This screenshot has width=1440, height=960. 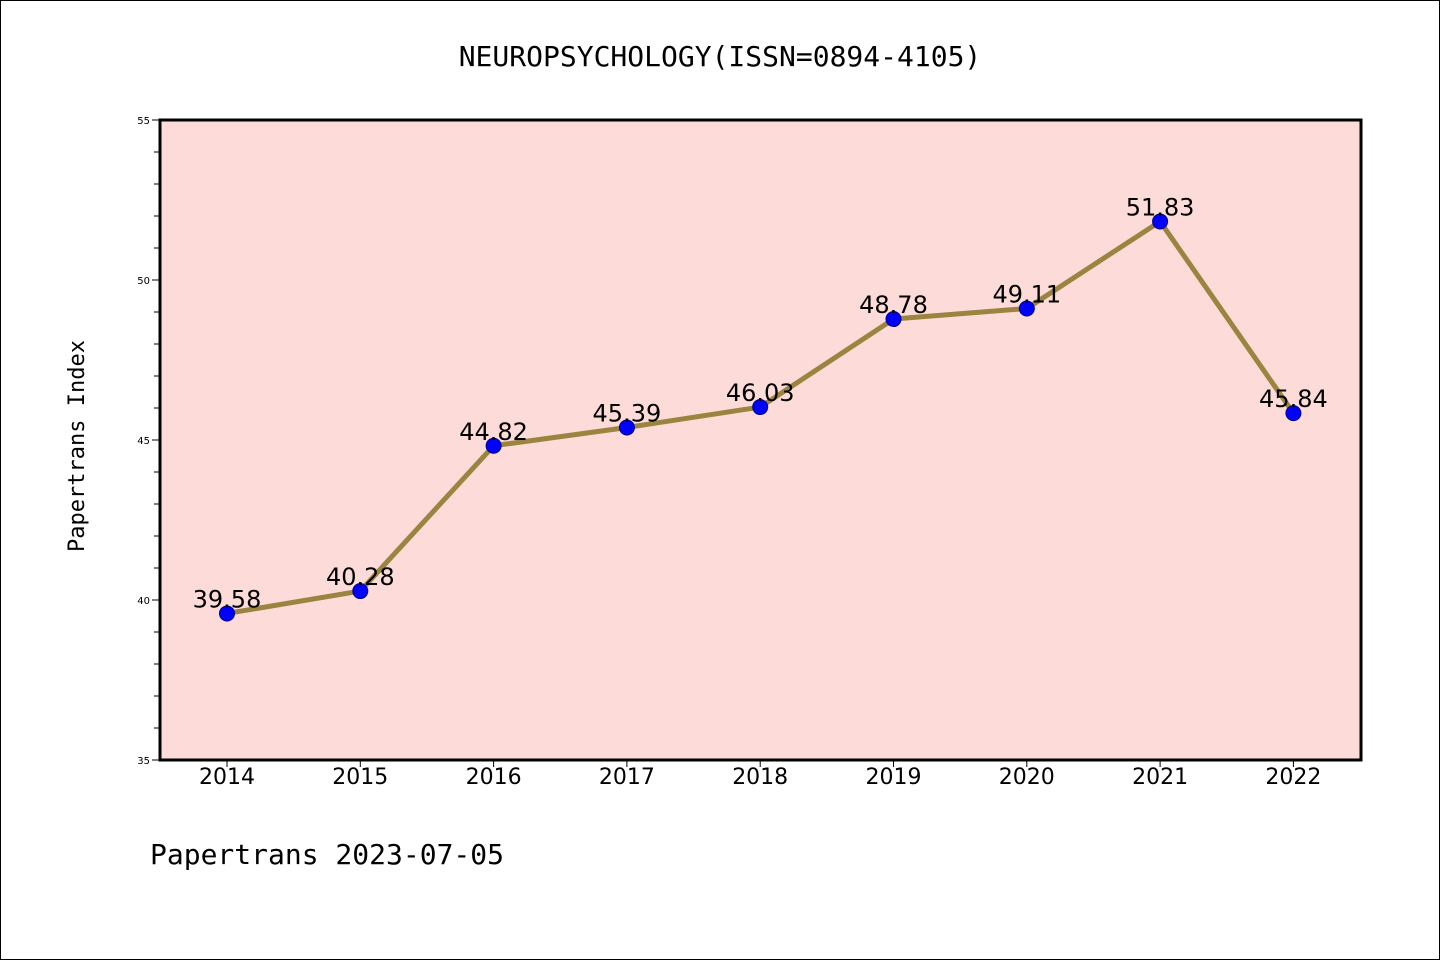 I want to click on y-axis-label: Papertrans Index, so click(x=77, y=446).